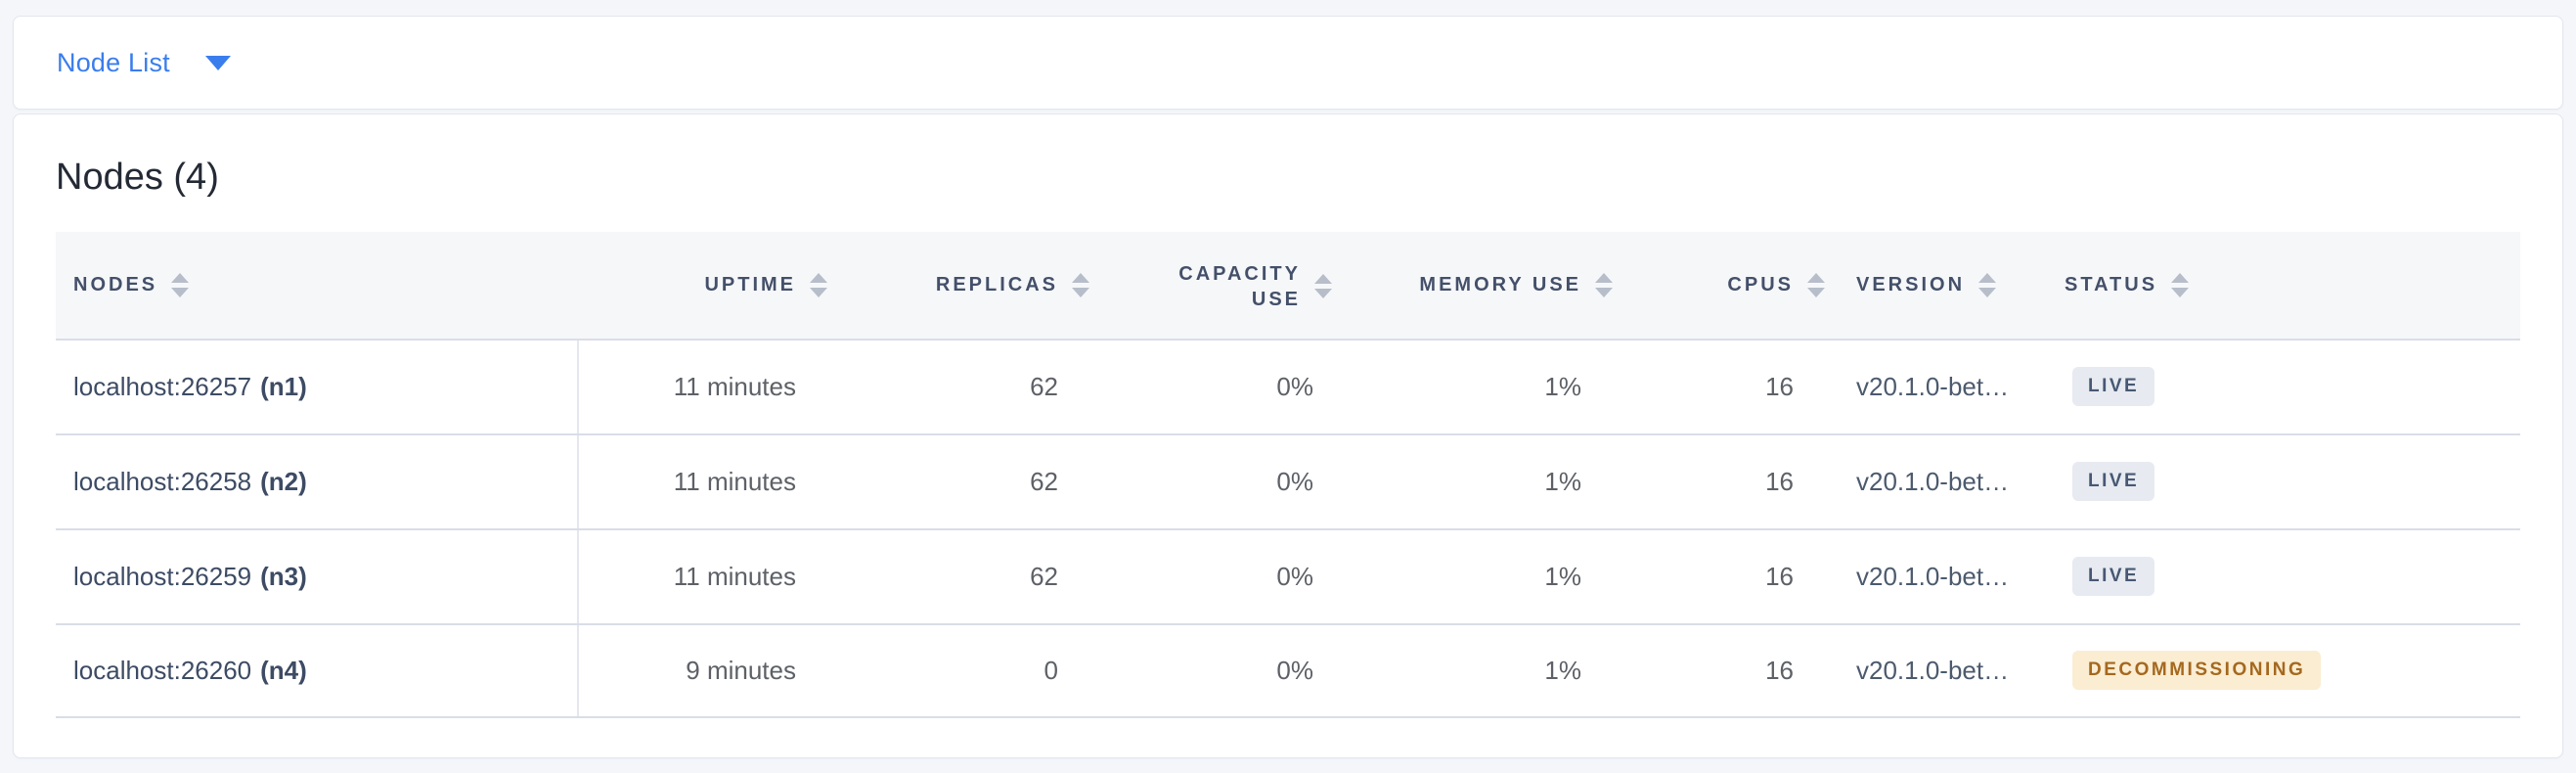 The width and height of the screenshot is (2576, 773). What do you see at coordinates (1239, 286) in the screenshot?
I see `column-header-label: CAPACITY USE` at bounding box center [1239, 286].